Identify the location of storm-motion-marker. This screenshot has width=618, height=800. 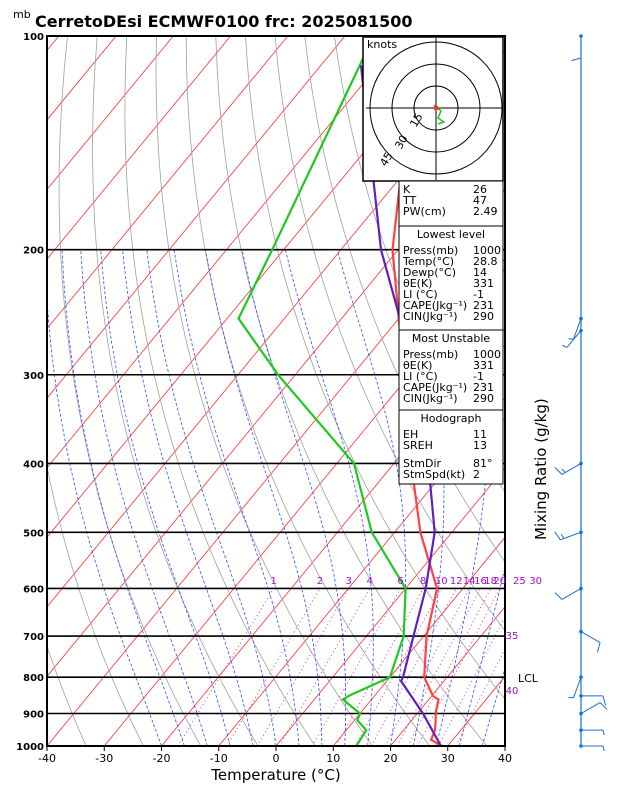
(436, 108).